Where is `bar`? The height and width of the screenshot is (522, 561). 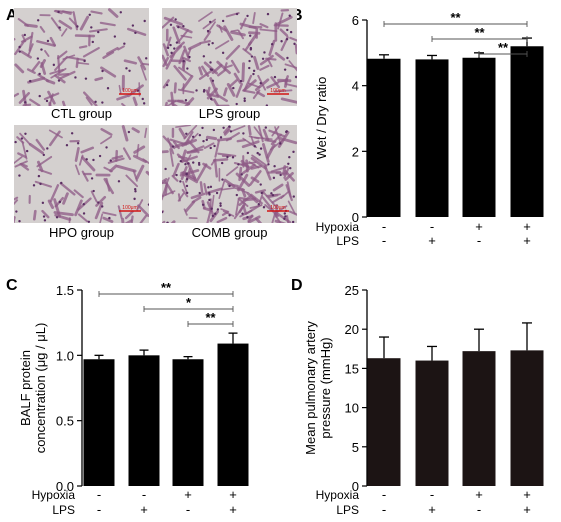 bar is located at coordinates (384, 137).